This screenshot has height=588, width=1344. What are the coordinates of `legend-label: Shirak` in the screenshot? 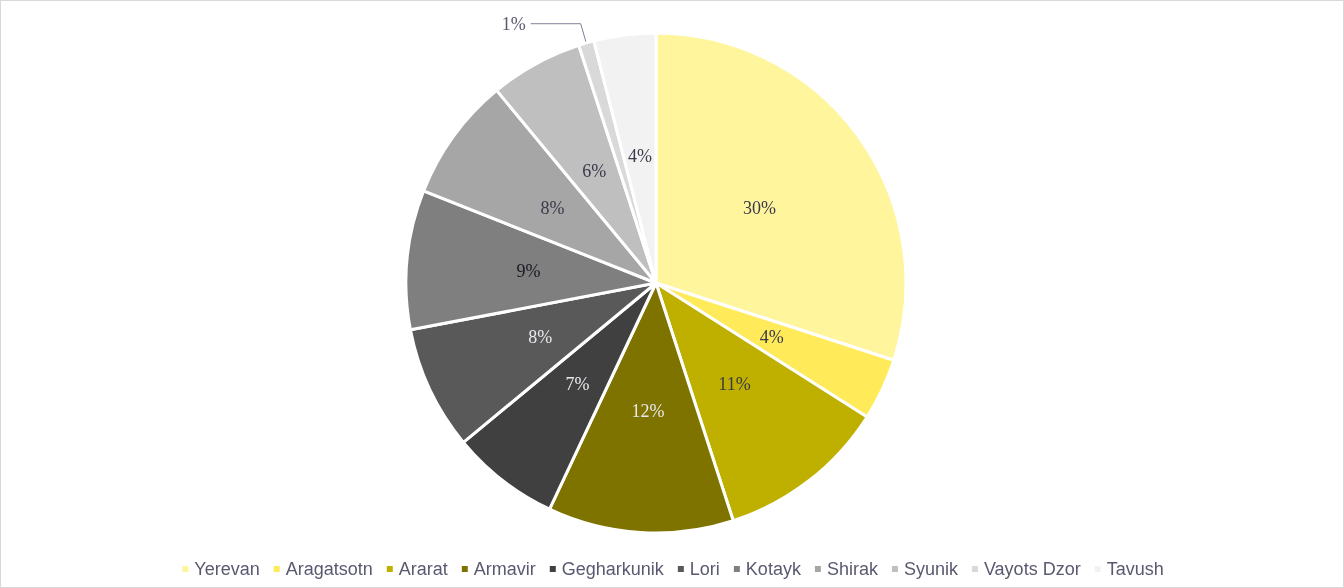 It's located at (852, 569).